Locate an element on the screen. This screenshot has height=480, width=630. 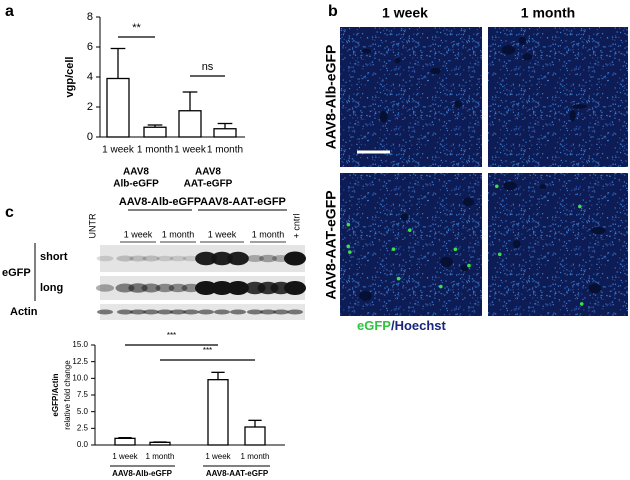
group-label: AAV8-AAT-eGFP is located at coordinates (243, 202).